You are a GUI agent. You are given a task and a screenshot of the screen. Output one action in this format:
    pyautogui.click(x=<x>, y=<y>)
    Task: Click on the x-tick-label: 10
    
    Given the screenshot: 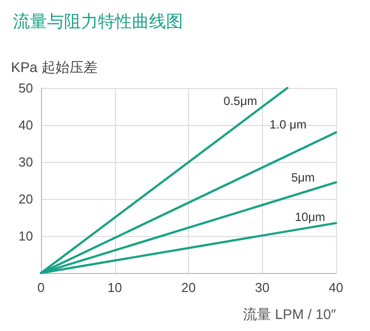 What is the action you would take?
    pyautogui.click(x=115, y=287)
    